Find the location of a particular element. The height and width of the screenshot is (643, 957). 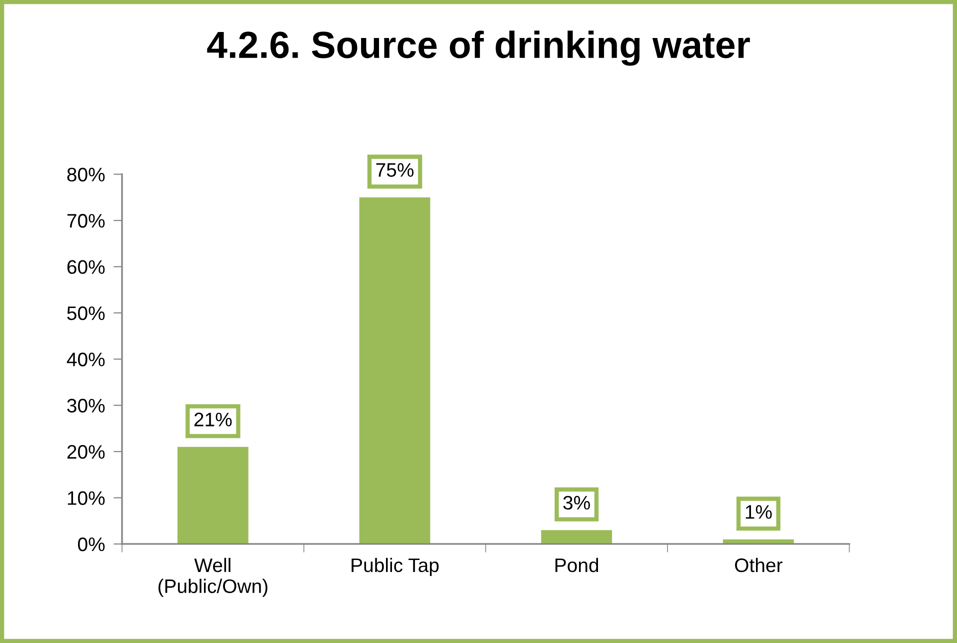

data-label: 1% is located at coordinates (759, 512).